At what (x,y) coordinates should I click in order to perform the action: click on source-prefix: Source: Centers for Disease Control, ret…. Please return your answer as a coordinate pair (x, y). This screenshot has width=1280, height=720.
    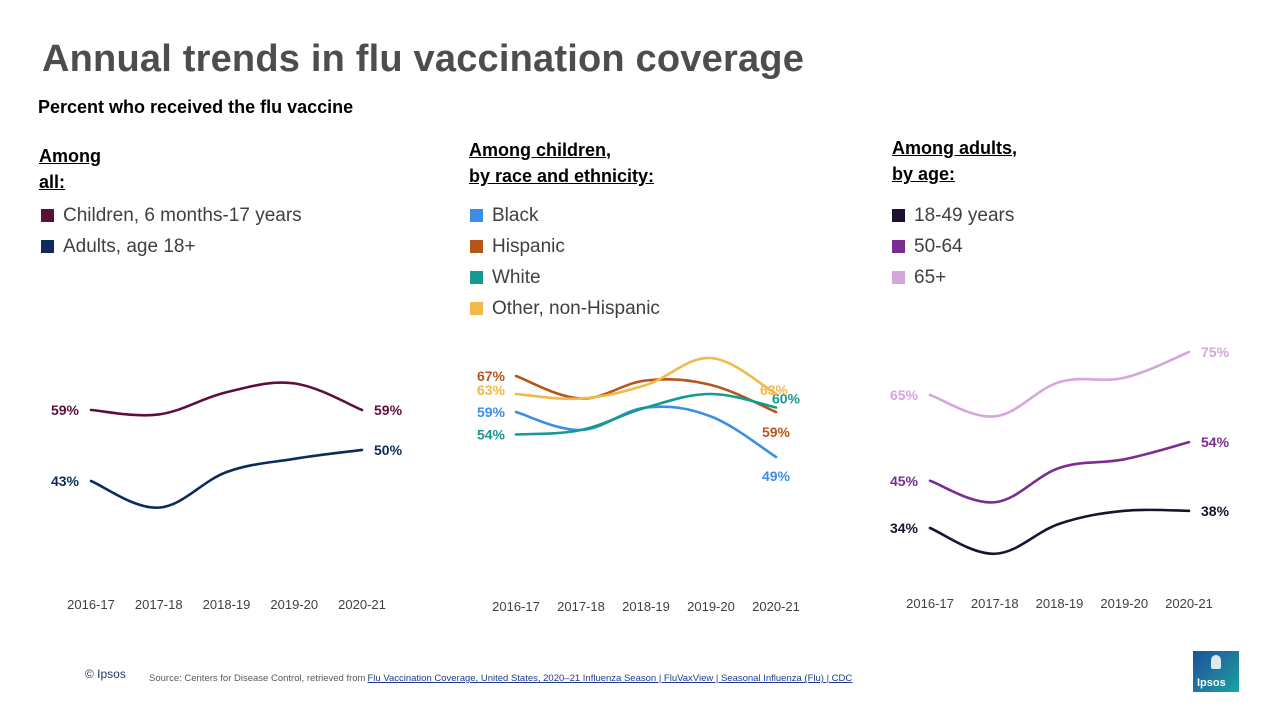
    Looking at the image, I should click on (257, 678).